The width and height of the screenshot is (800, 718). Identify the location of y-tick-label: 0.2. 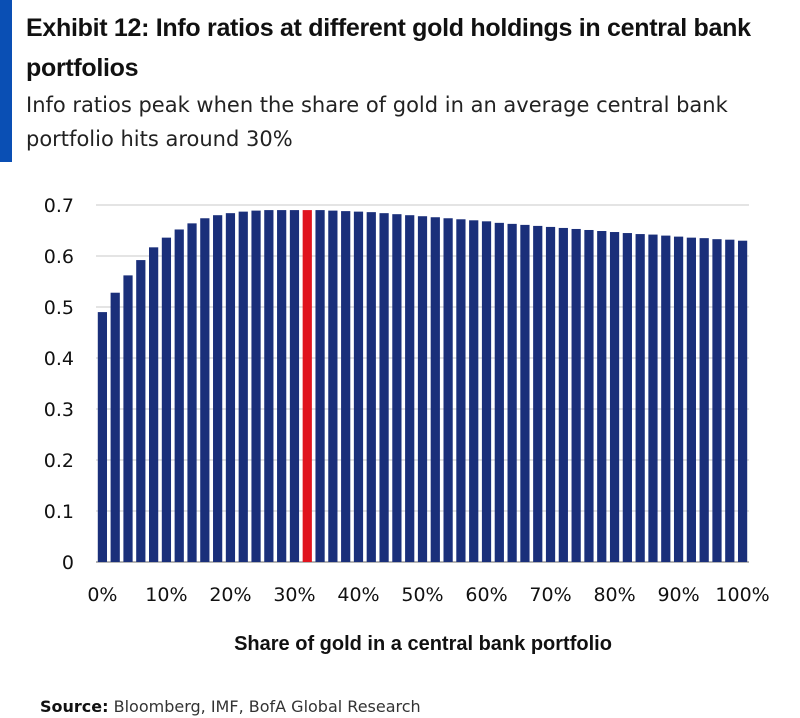
(59, 461).